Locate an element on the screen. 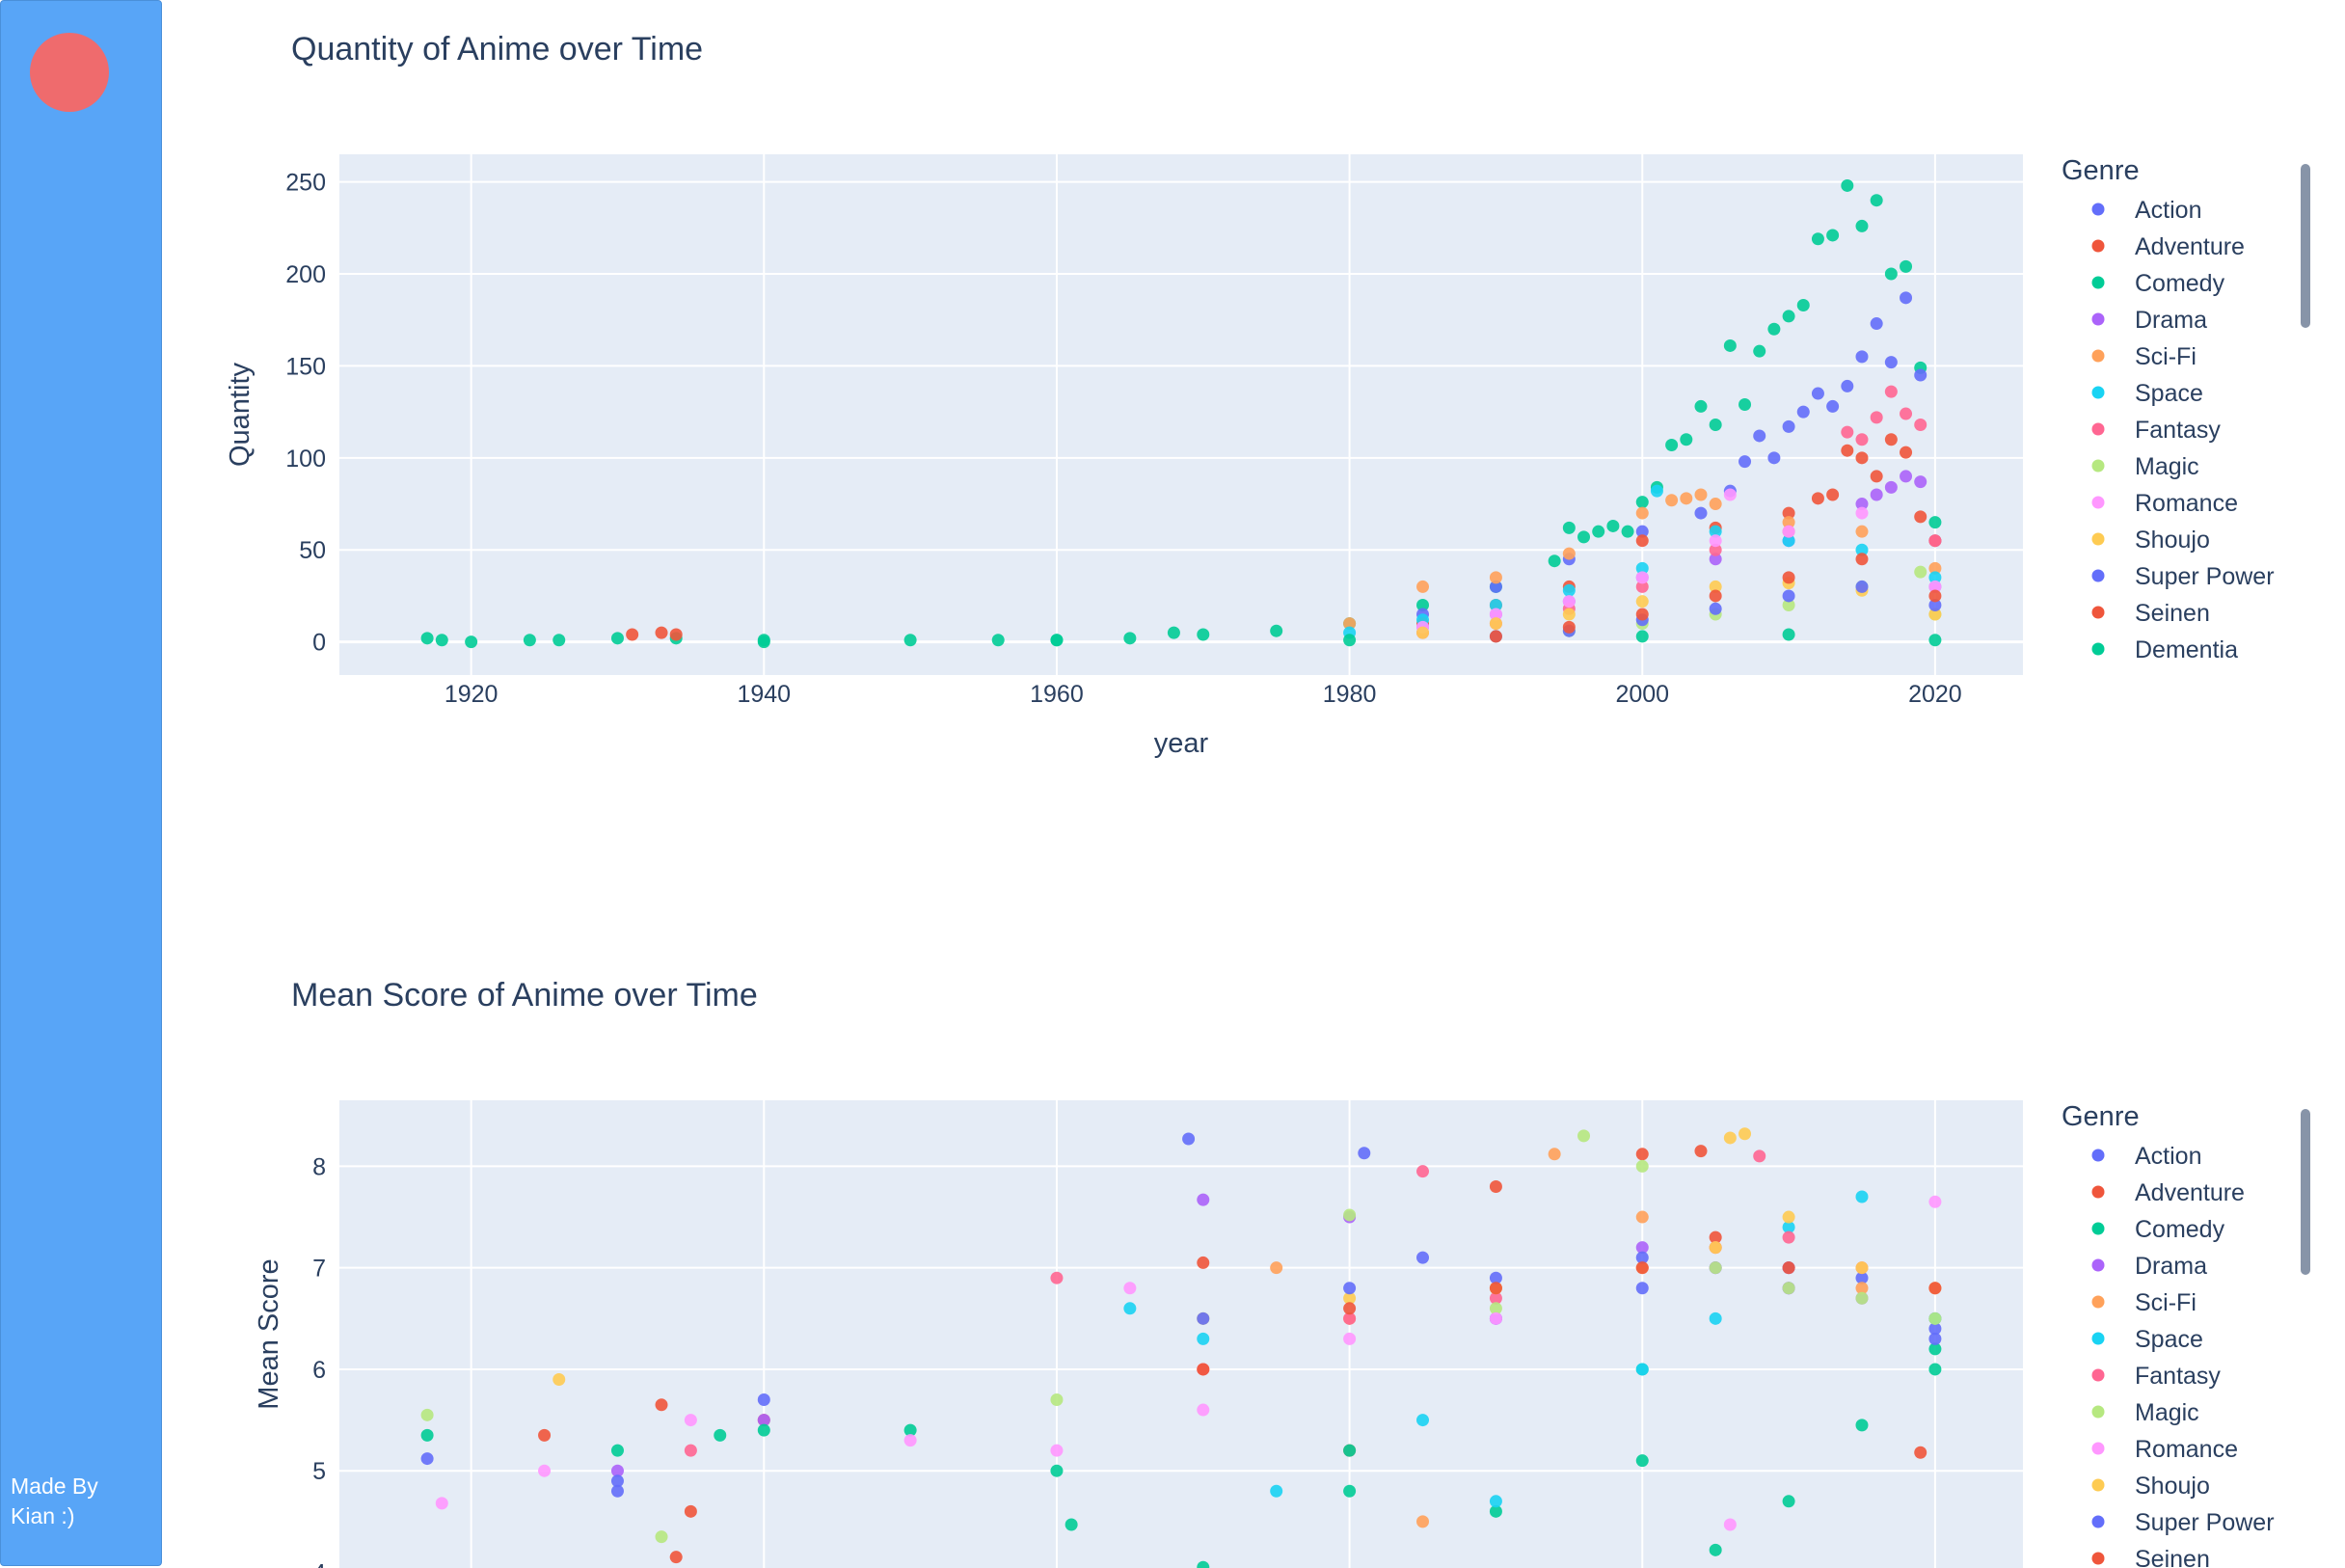  legend-item: Space is located at coordinates (2147, 394).